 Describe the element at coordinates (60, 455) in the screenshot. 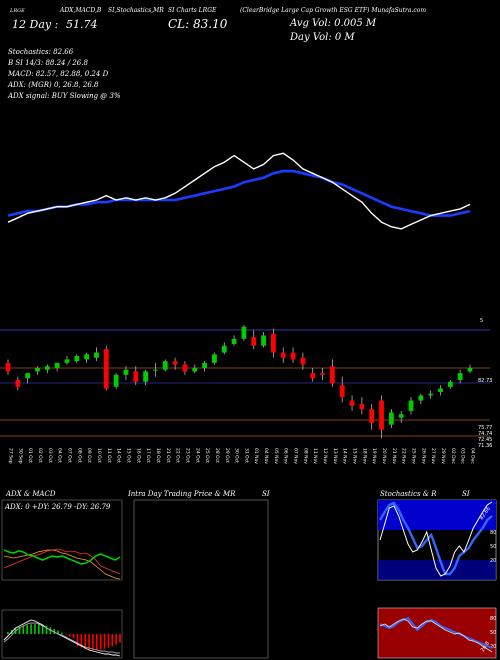

I see `date-tick: 04 Oct` at that location.